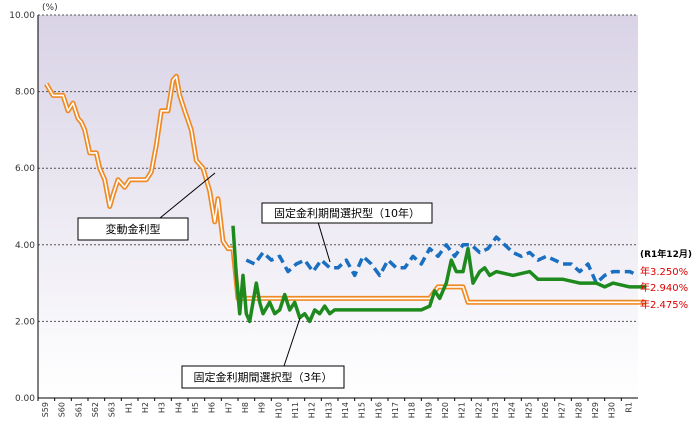 This screenshot has height=423, width=700. What do you see at coordinates (128, 407) in the screenshot?
I see `x-tick-label: H1` at bounding box center [128, 407].